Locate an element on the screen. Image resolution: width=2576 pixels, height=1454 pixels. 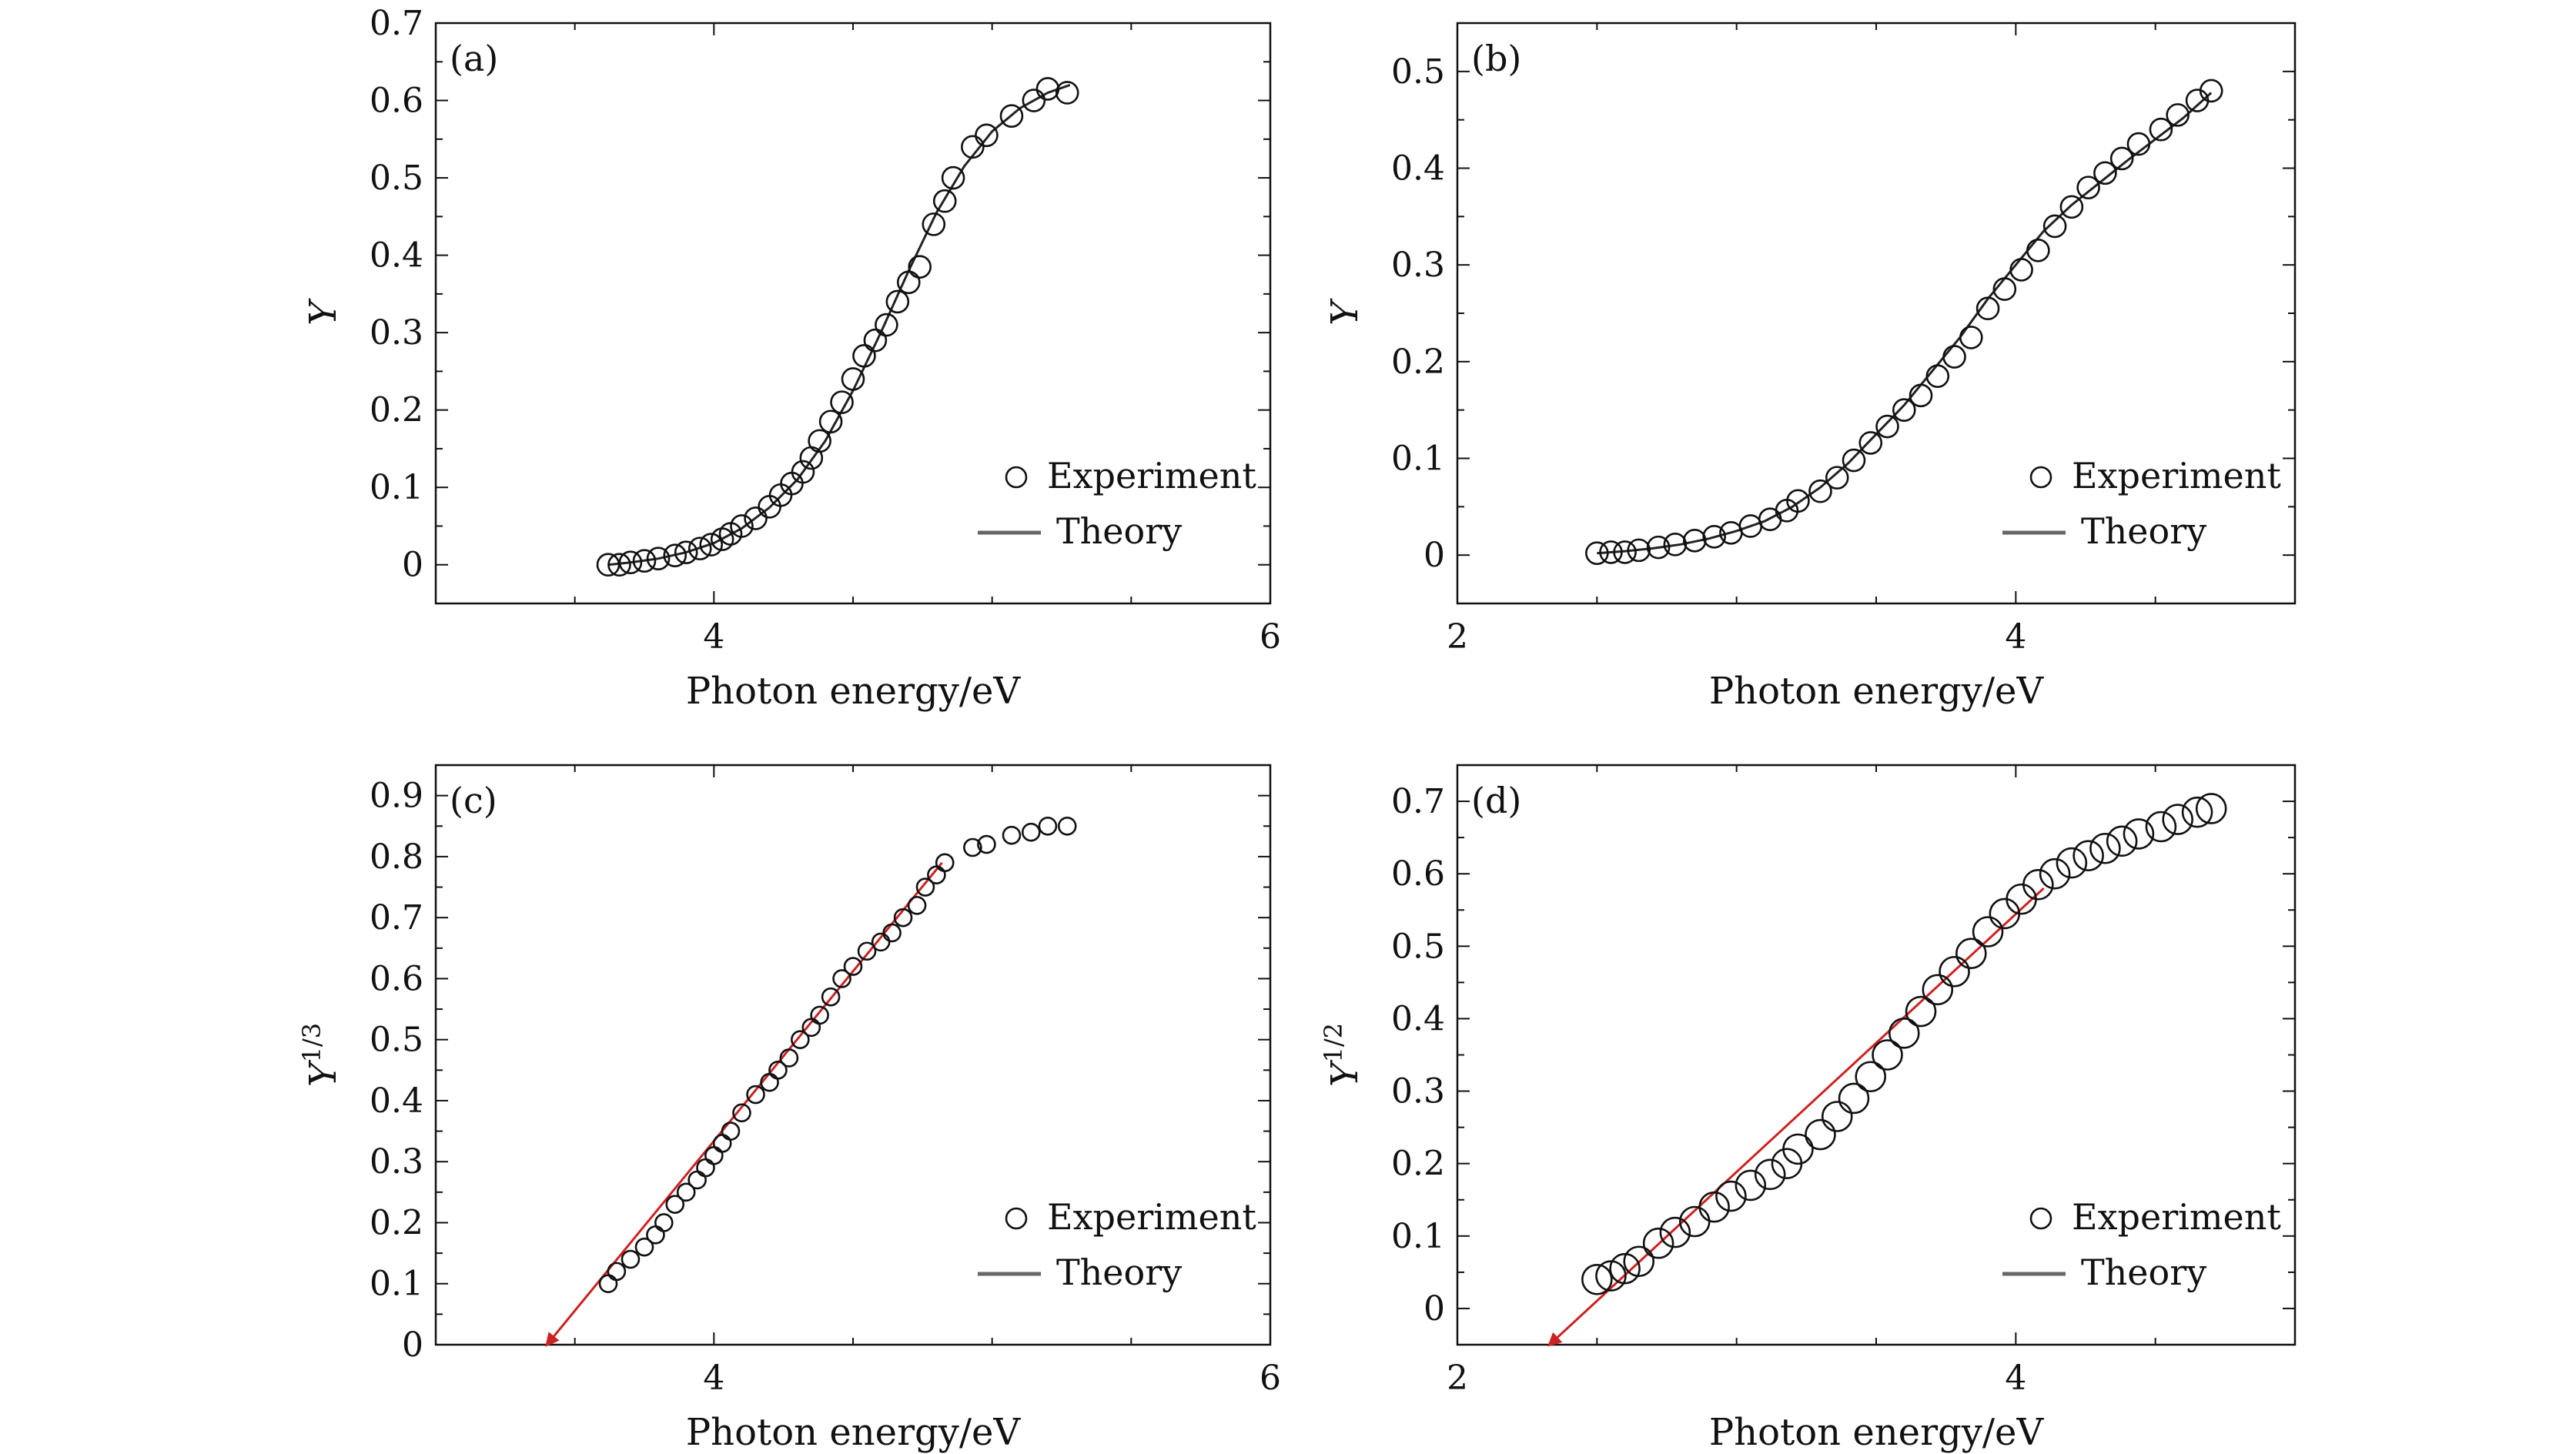
panel-label: (b) is located at coordinates (1496, 58).